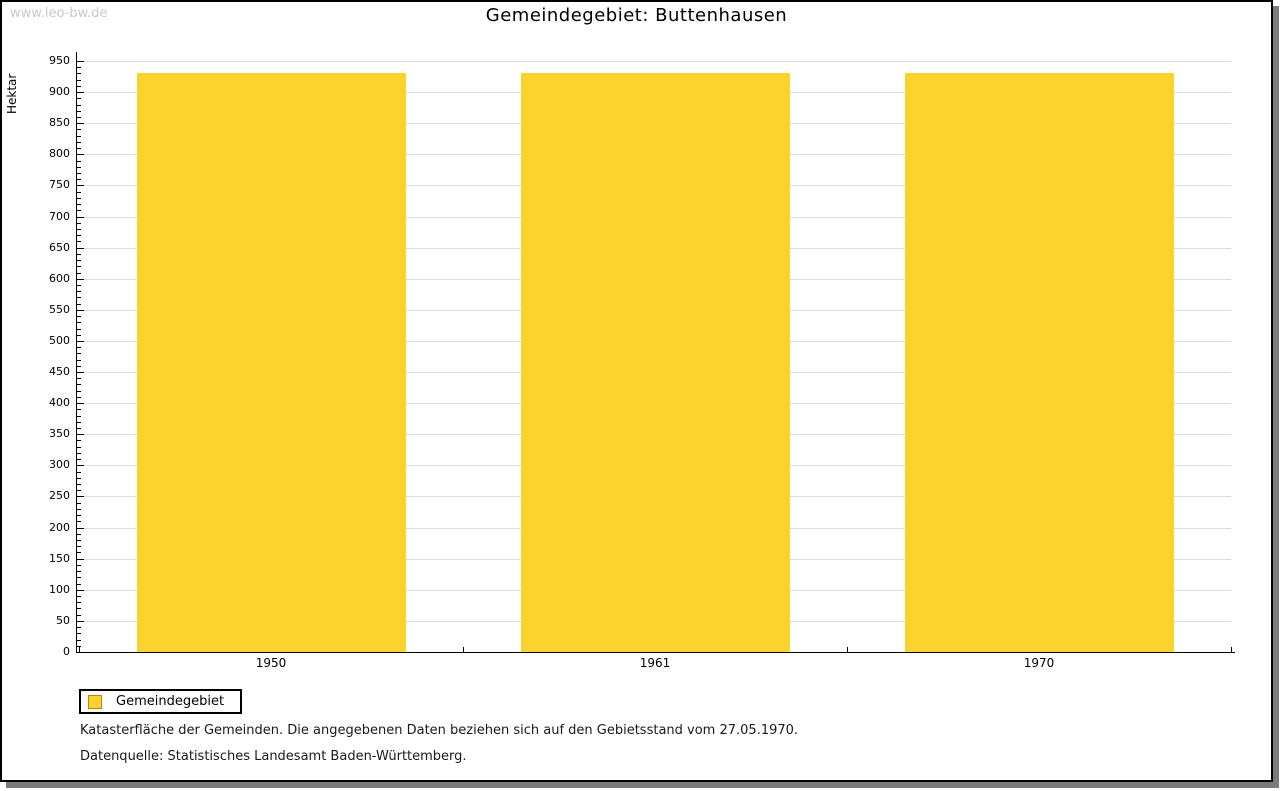 The width and height of the screenshot is (1280, 791). What do you see at coordinates (636, 15) in the screenshot?
I see `chart-title: Gemeindegebiet: Buttenhausen` at bounding box center [636, 15].